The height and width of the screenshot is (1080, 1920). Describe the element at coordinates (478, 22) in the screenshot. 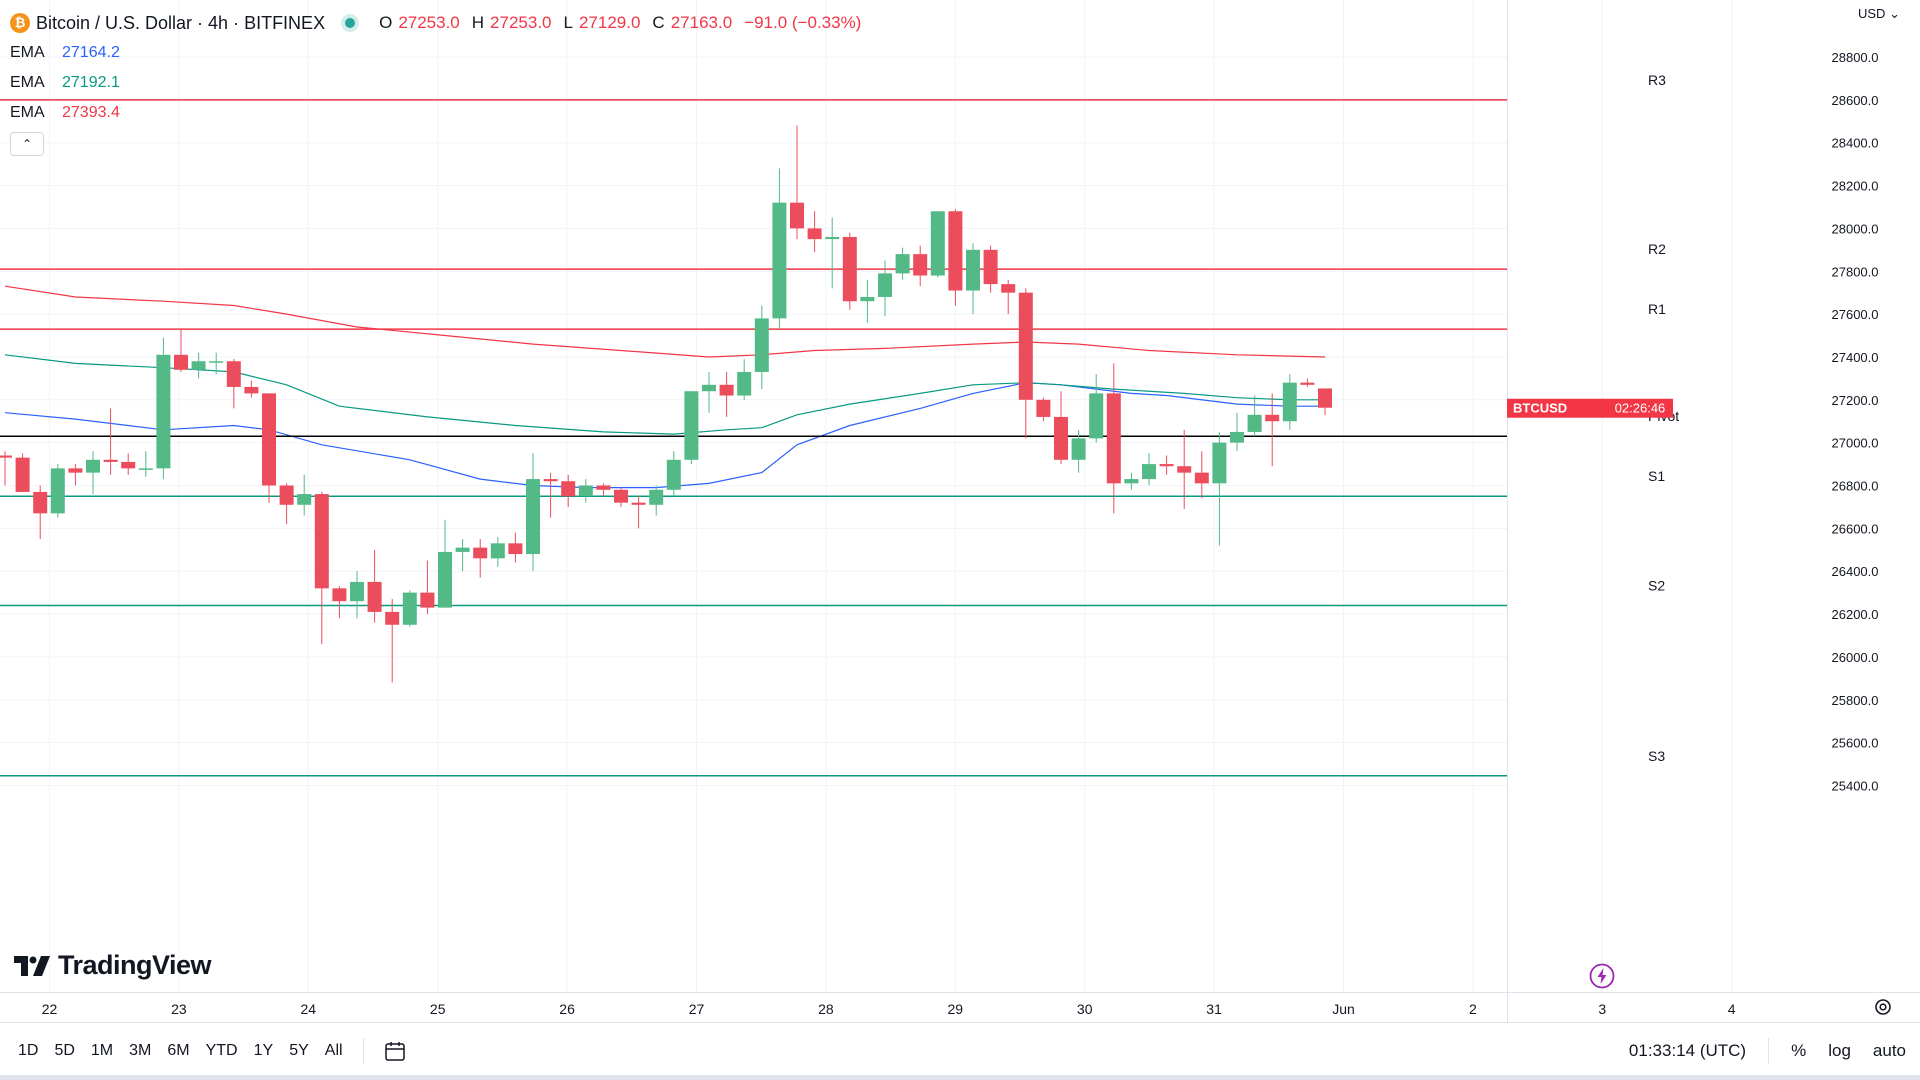

I see `high-label: H` at that location.